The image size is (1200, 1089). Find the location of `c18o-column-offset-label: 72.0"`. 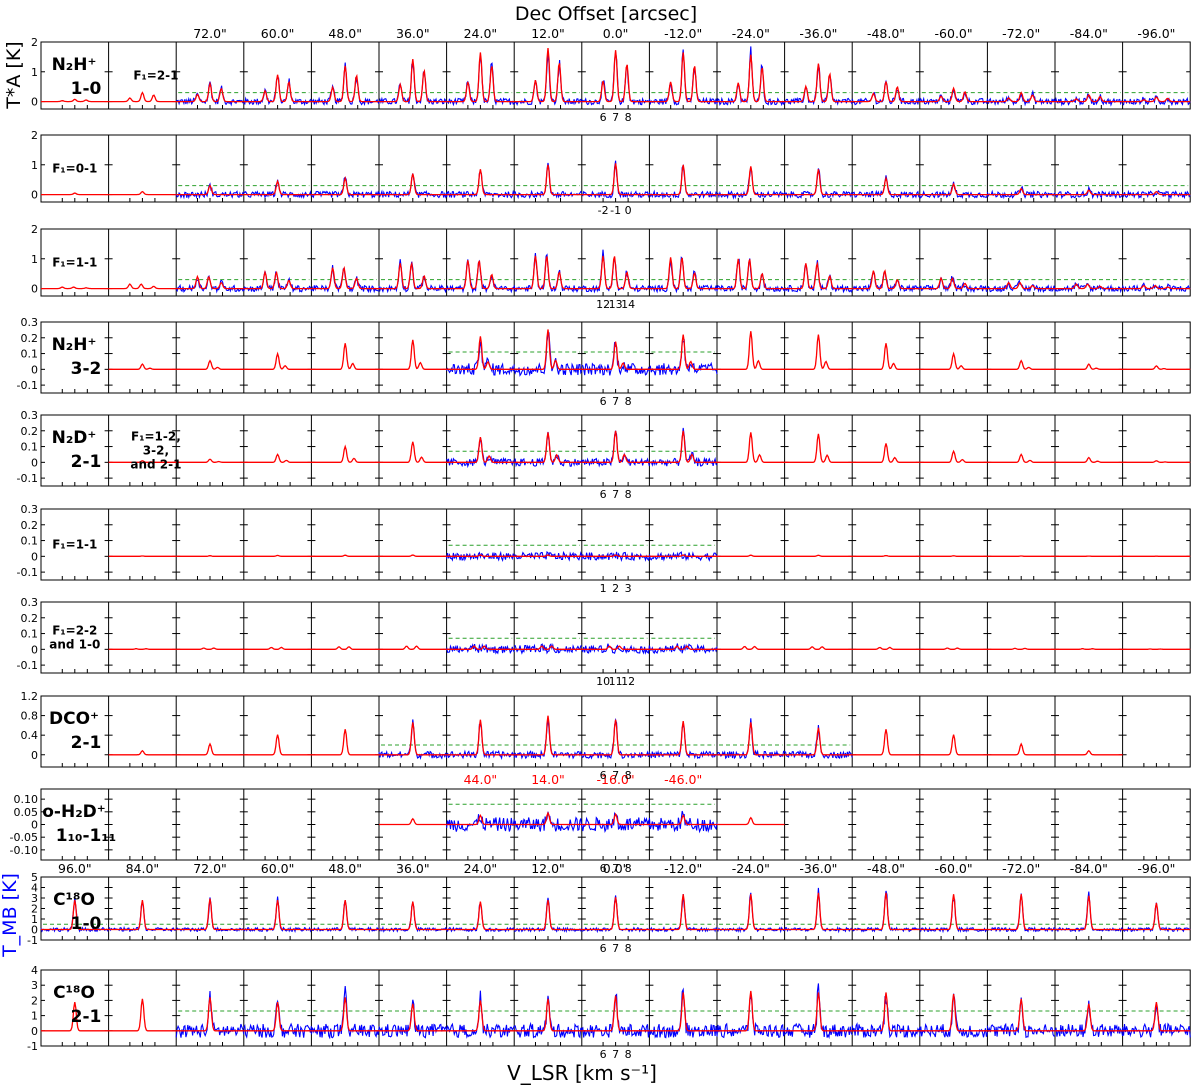

c18o-column-offset-label: 72.0" is located at coordinates (210, 868).